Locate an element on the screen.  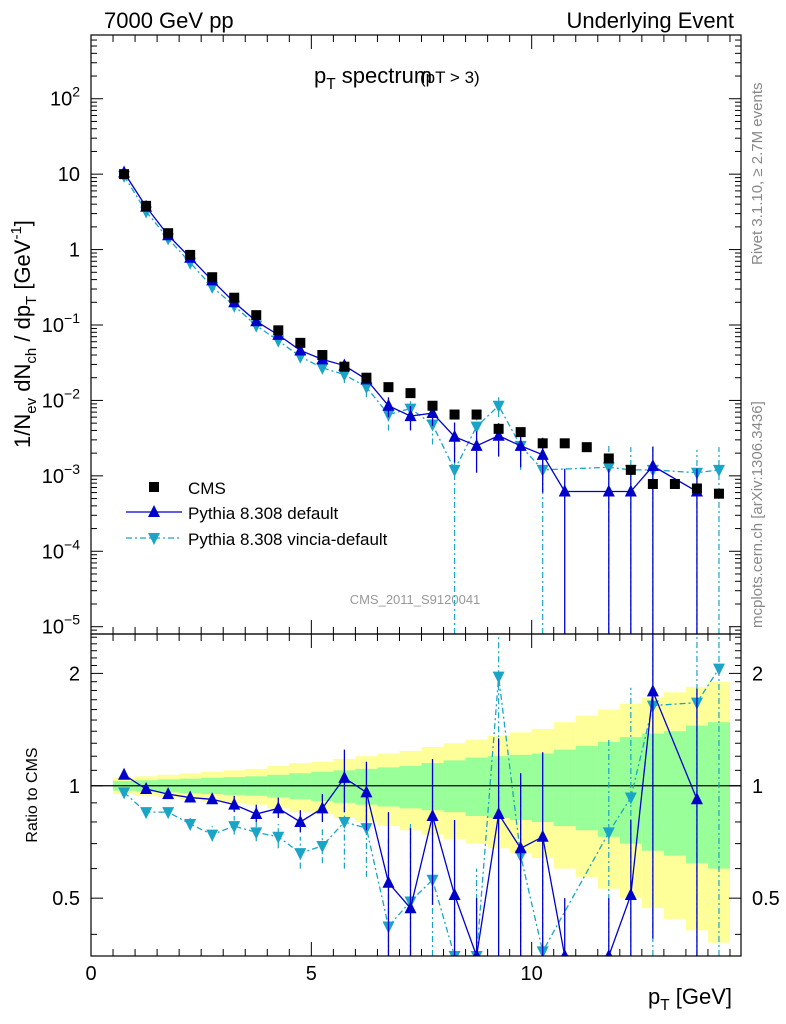
ratio-y-tick-label-right: 1 is located at coordinates (757, 787).